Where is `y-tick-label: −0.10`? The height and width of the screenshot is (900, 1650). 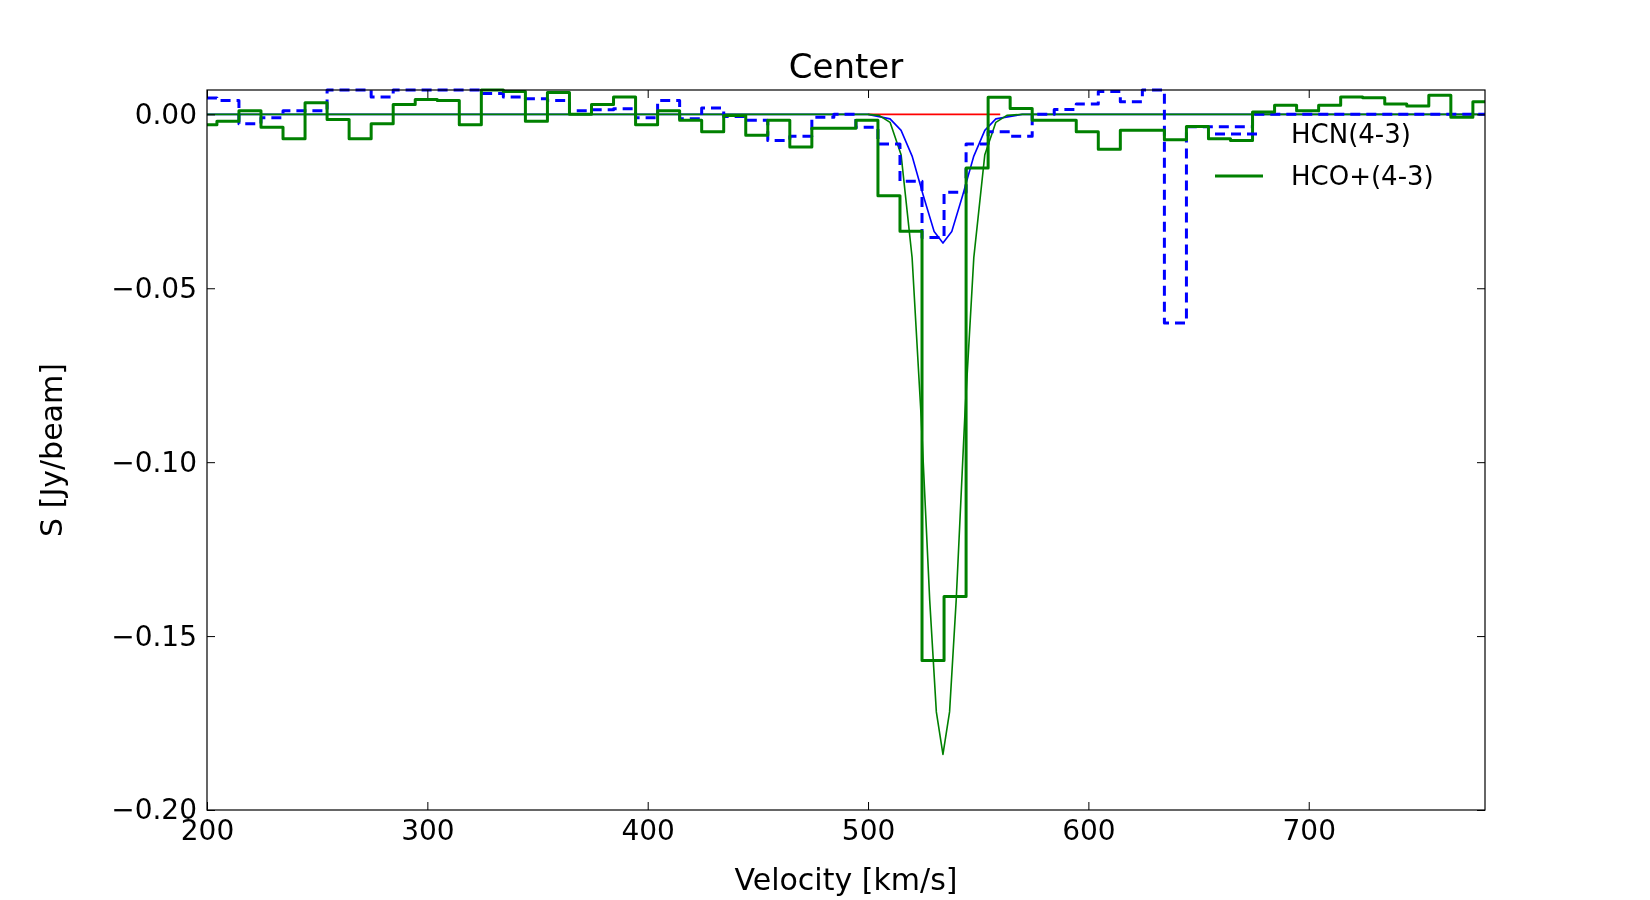
y-tick-label: −0.10 is located at coordinates (154, 462).